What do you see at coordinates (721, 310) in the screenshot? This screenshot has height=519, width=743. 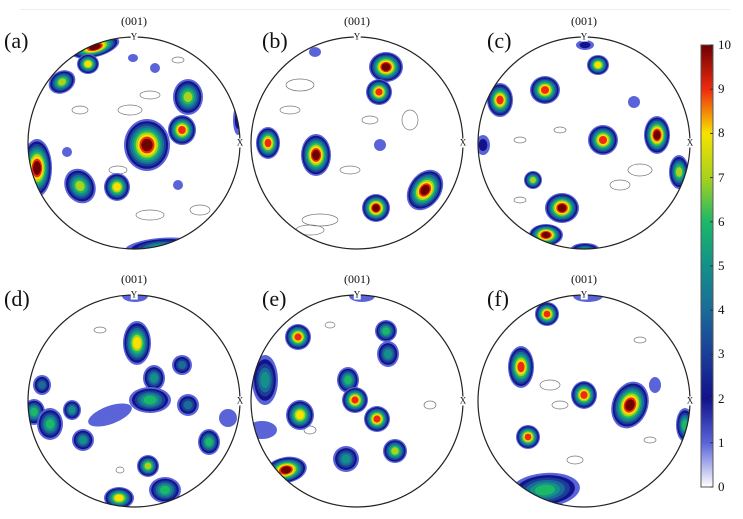 I see `colorbar-tick-label: 4` at bounding box center [721, 310].